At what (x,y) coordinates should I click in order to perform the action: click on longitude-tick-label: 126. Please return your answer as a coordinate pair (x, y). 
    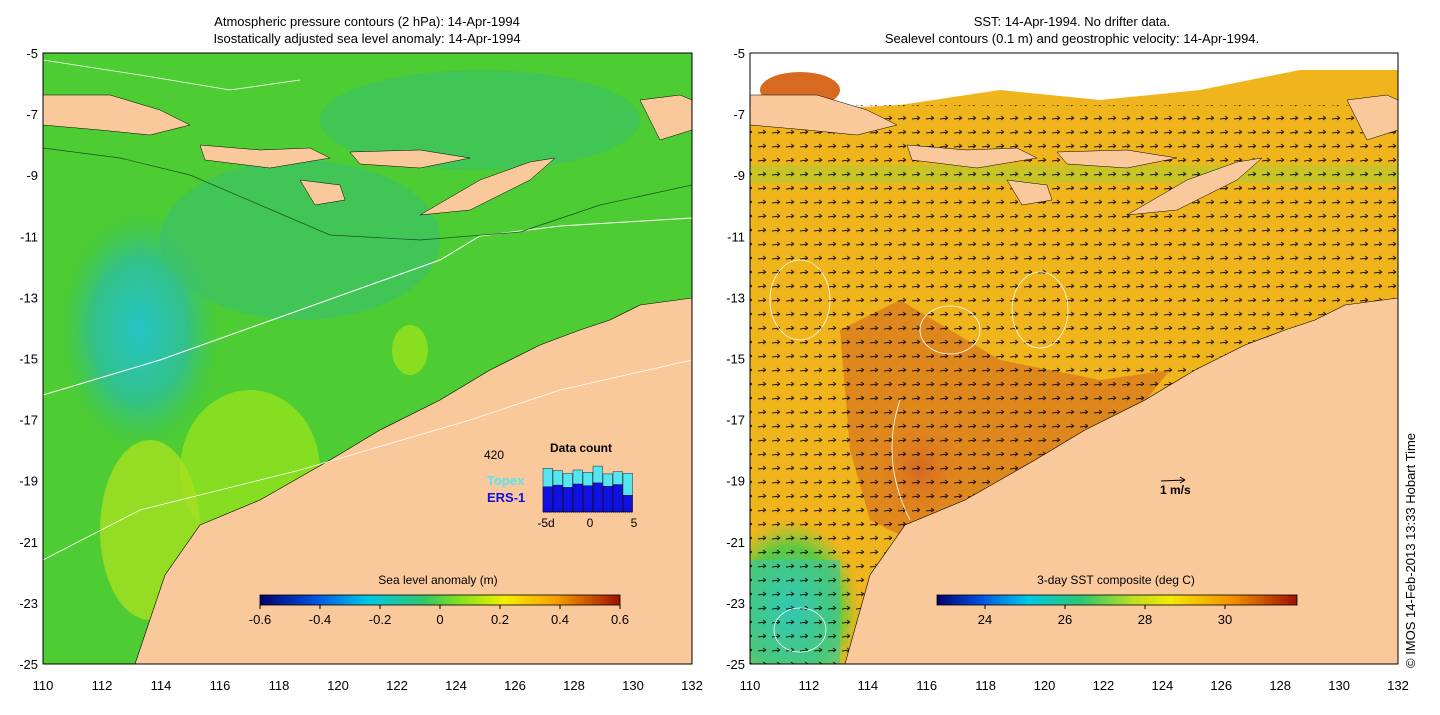
    Looking at the image, I should click on (515, 685).